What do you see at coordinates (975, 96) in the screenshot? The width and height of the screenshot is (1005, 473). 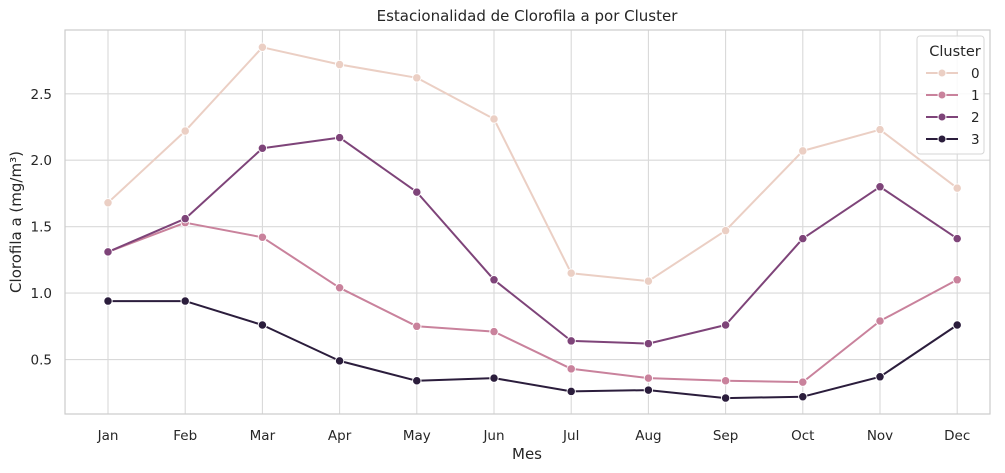 I see `legend-label: 1` at bounding box center [975, 96].